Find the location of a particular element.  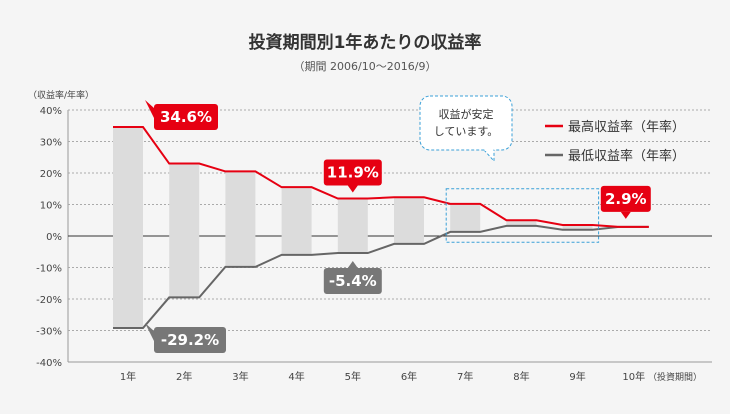

note-text-line: しています。 is located at coordinates (466, 131).